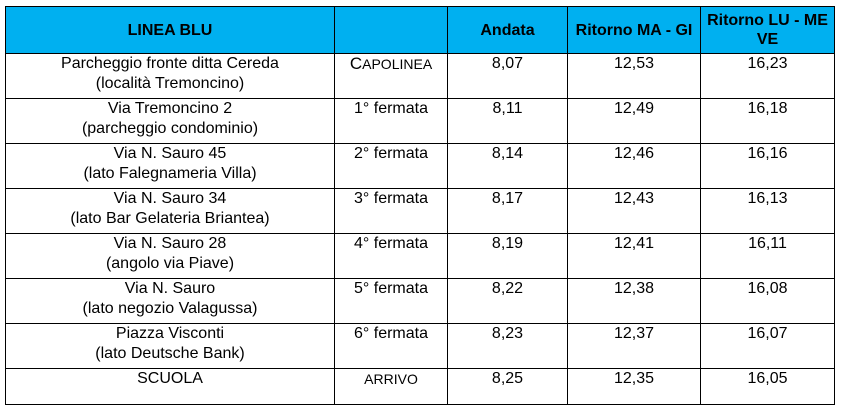 The image size is (841, 405). I want to click on fermata-cell: 2° fermata, so click(391, 166).